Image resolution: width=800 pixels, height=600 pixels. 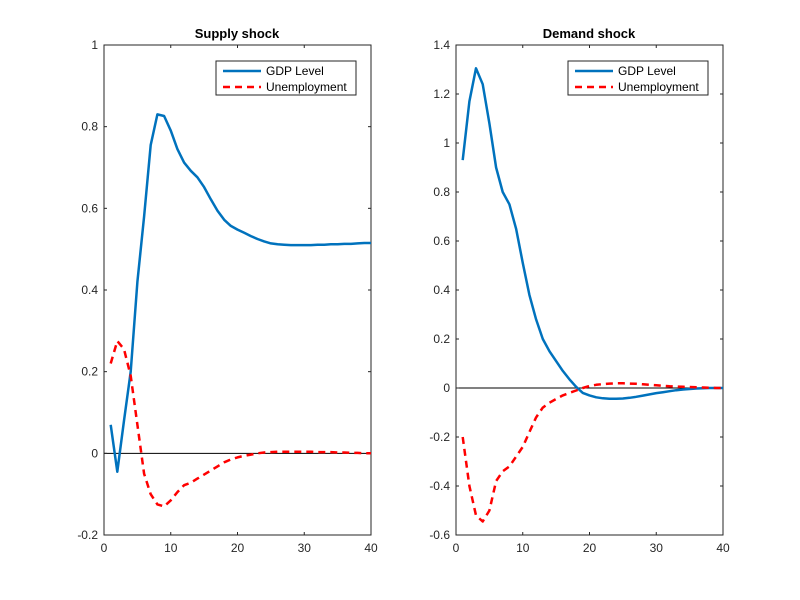 What do you see at coordinates (589, 33) in the screenshot?
I see `panel-title: Demand shock` at bounding box center [589, 33].